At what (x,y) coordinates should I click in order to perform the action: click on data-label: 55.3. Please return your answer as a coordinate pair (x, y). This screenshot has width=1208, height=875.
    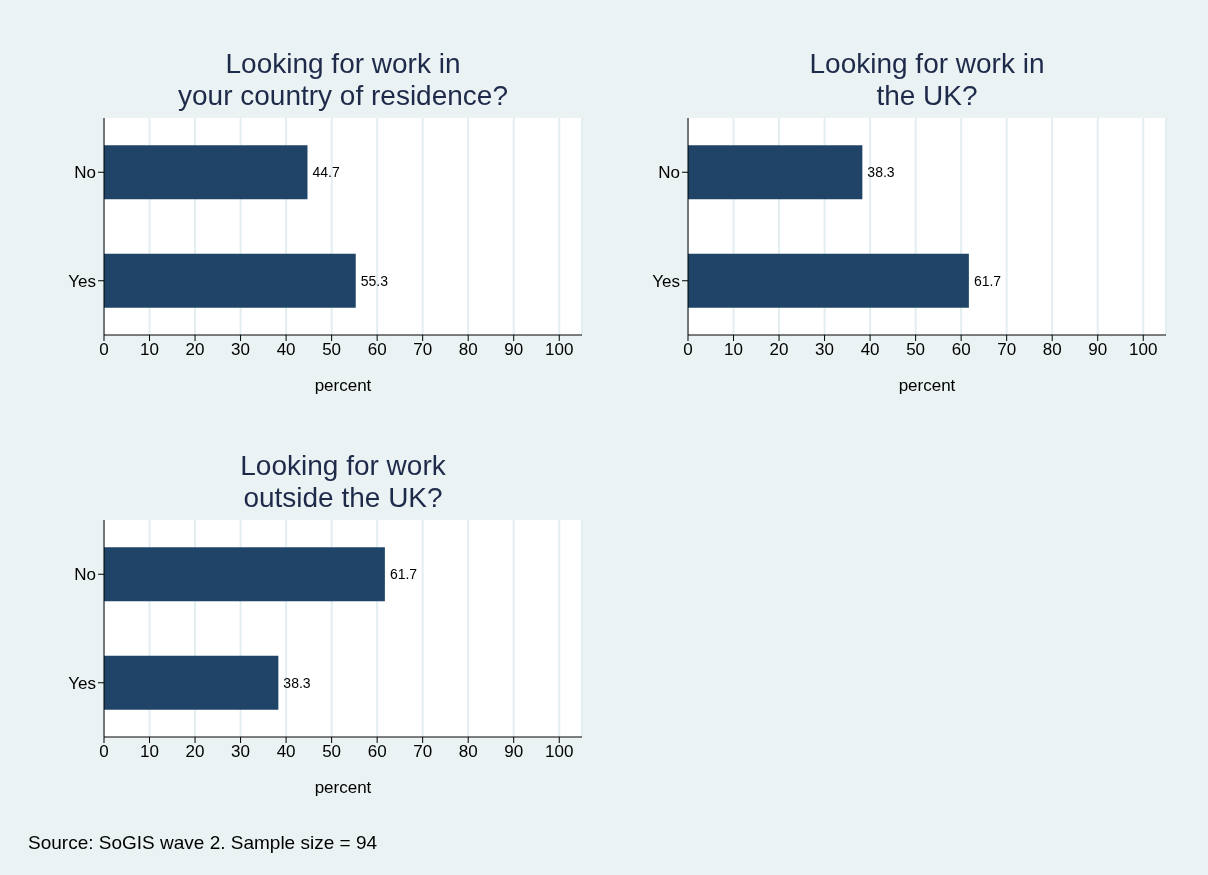
    Looking at the image, I should click on (374, 280).